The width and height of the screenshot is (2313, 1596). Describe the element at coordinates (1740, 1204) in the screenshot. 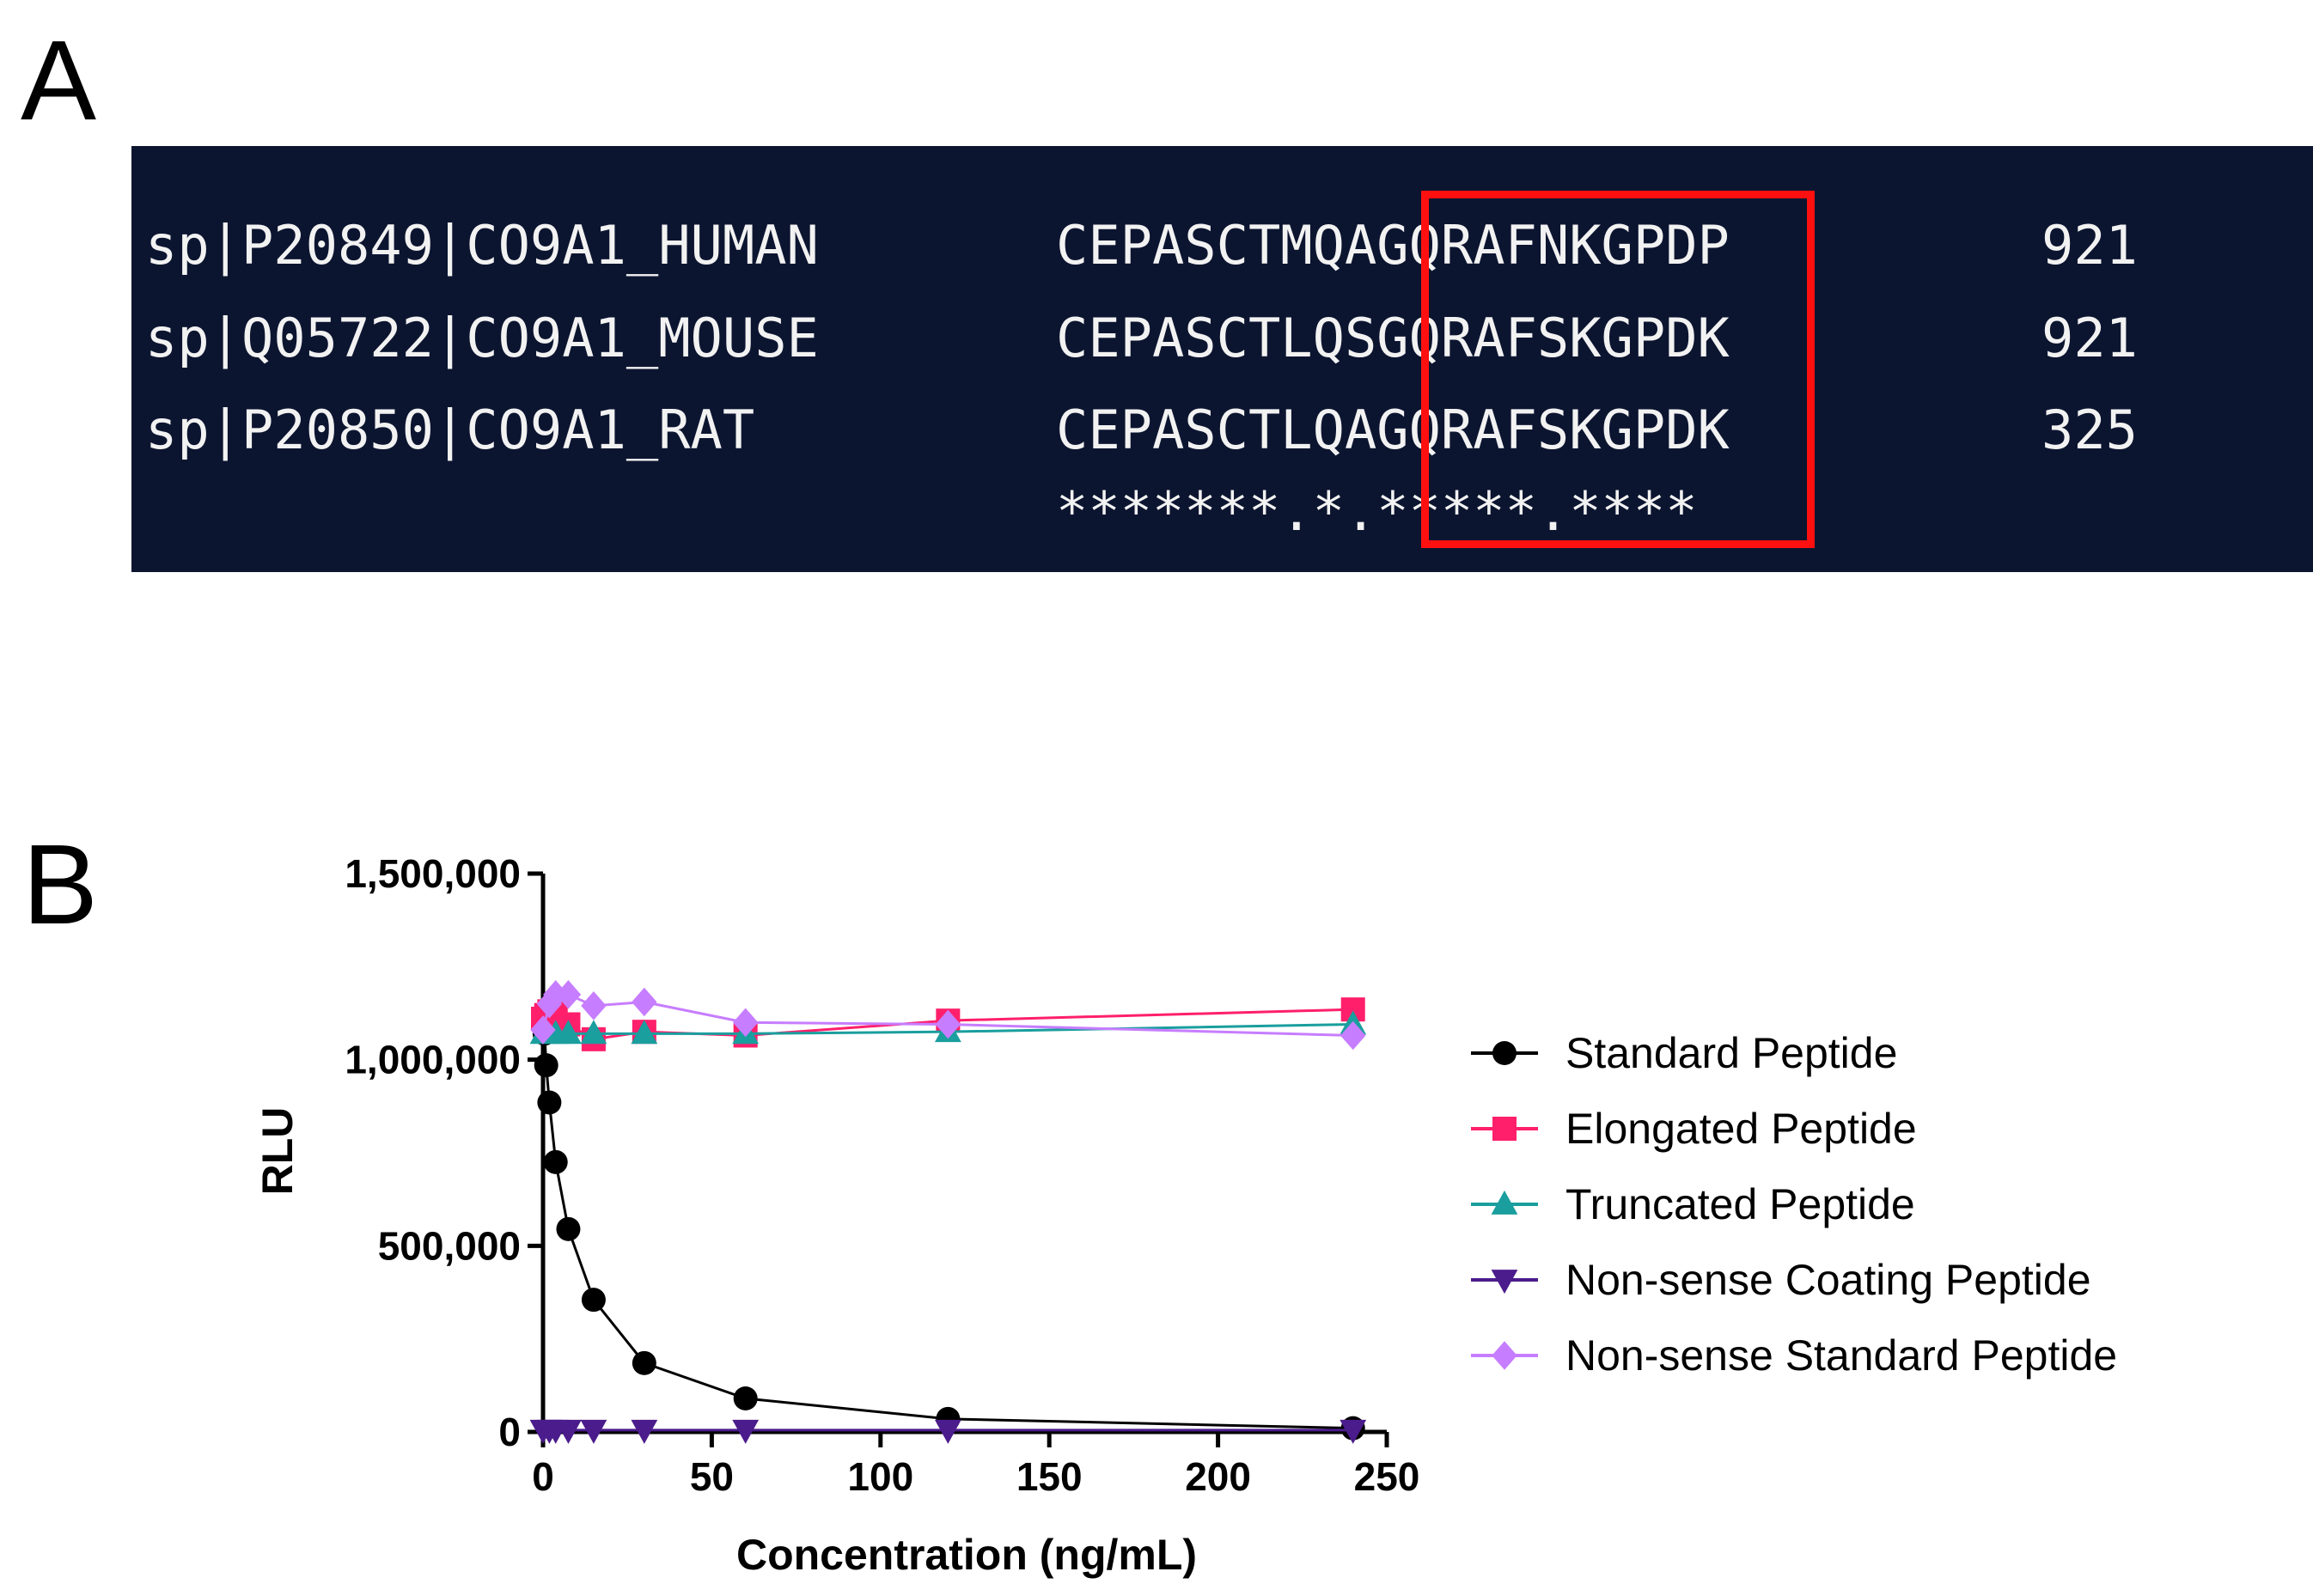

I see `legend-label: Truncated Peptide` at that location.